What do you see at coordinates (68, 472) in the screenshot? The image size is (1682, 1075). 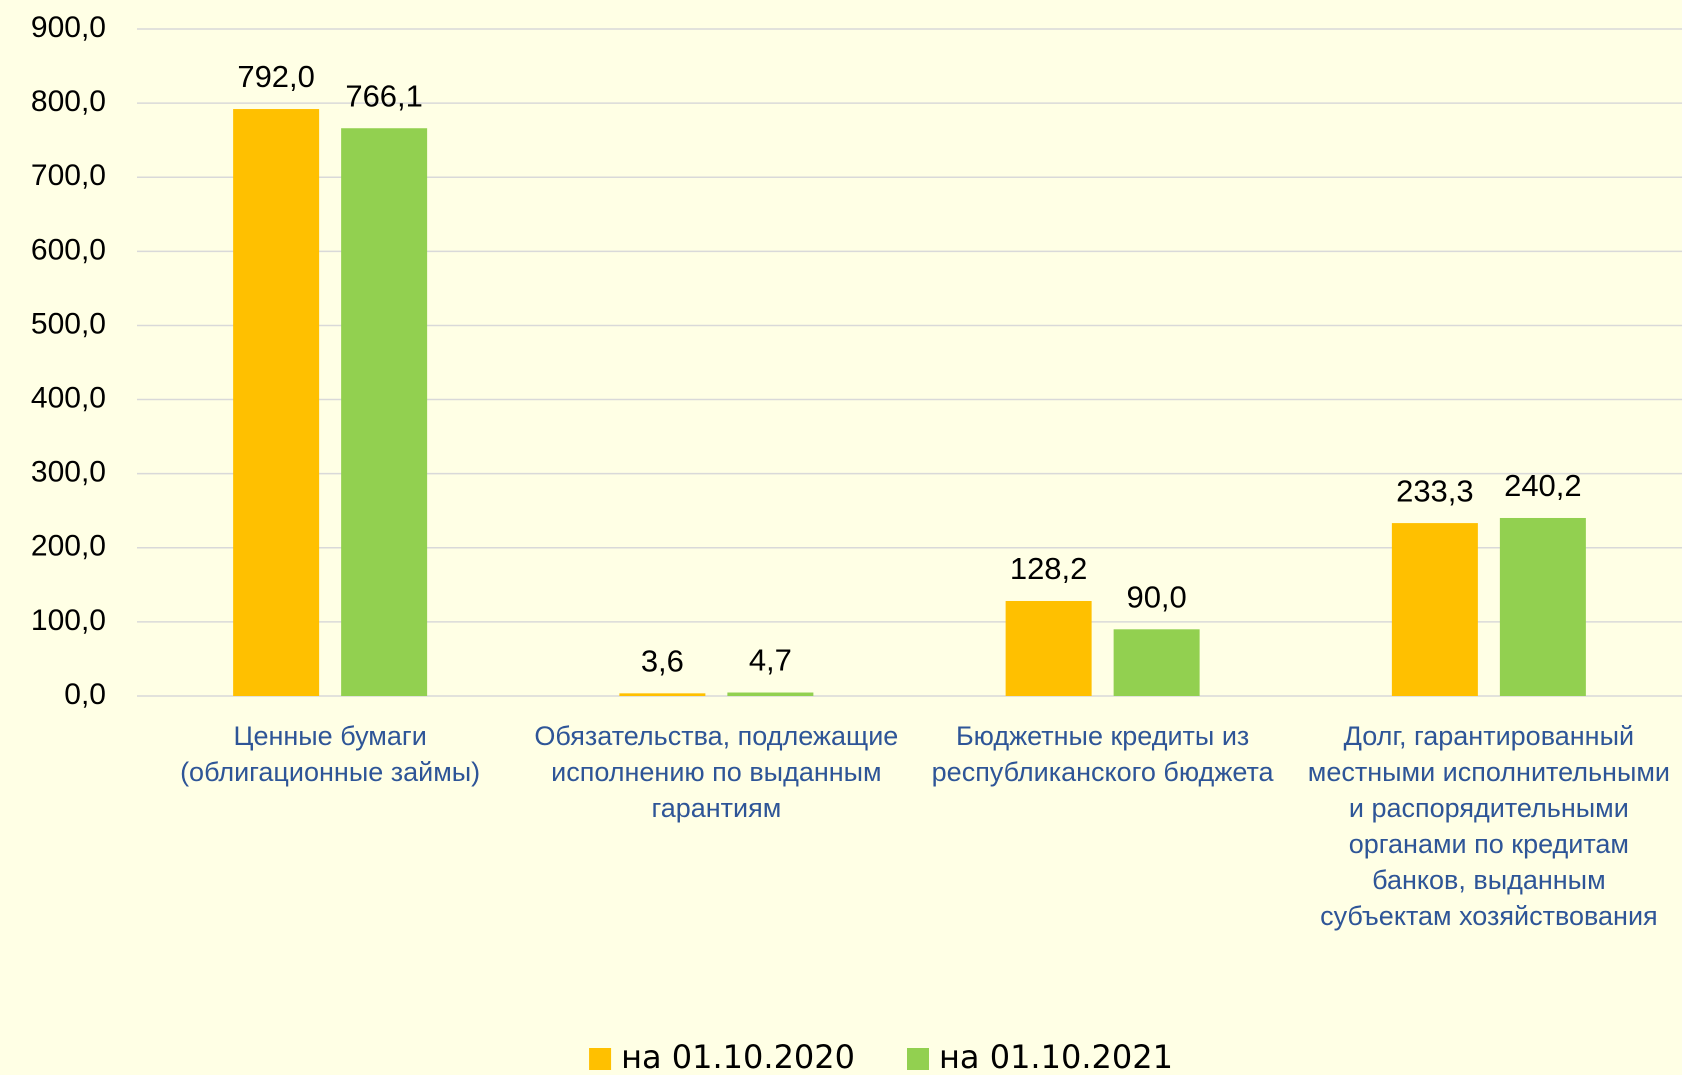 I see `y-tick-label: 300,0` at bounding box center [68, 472].